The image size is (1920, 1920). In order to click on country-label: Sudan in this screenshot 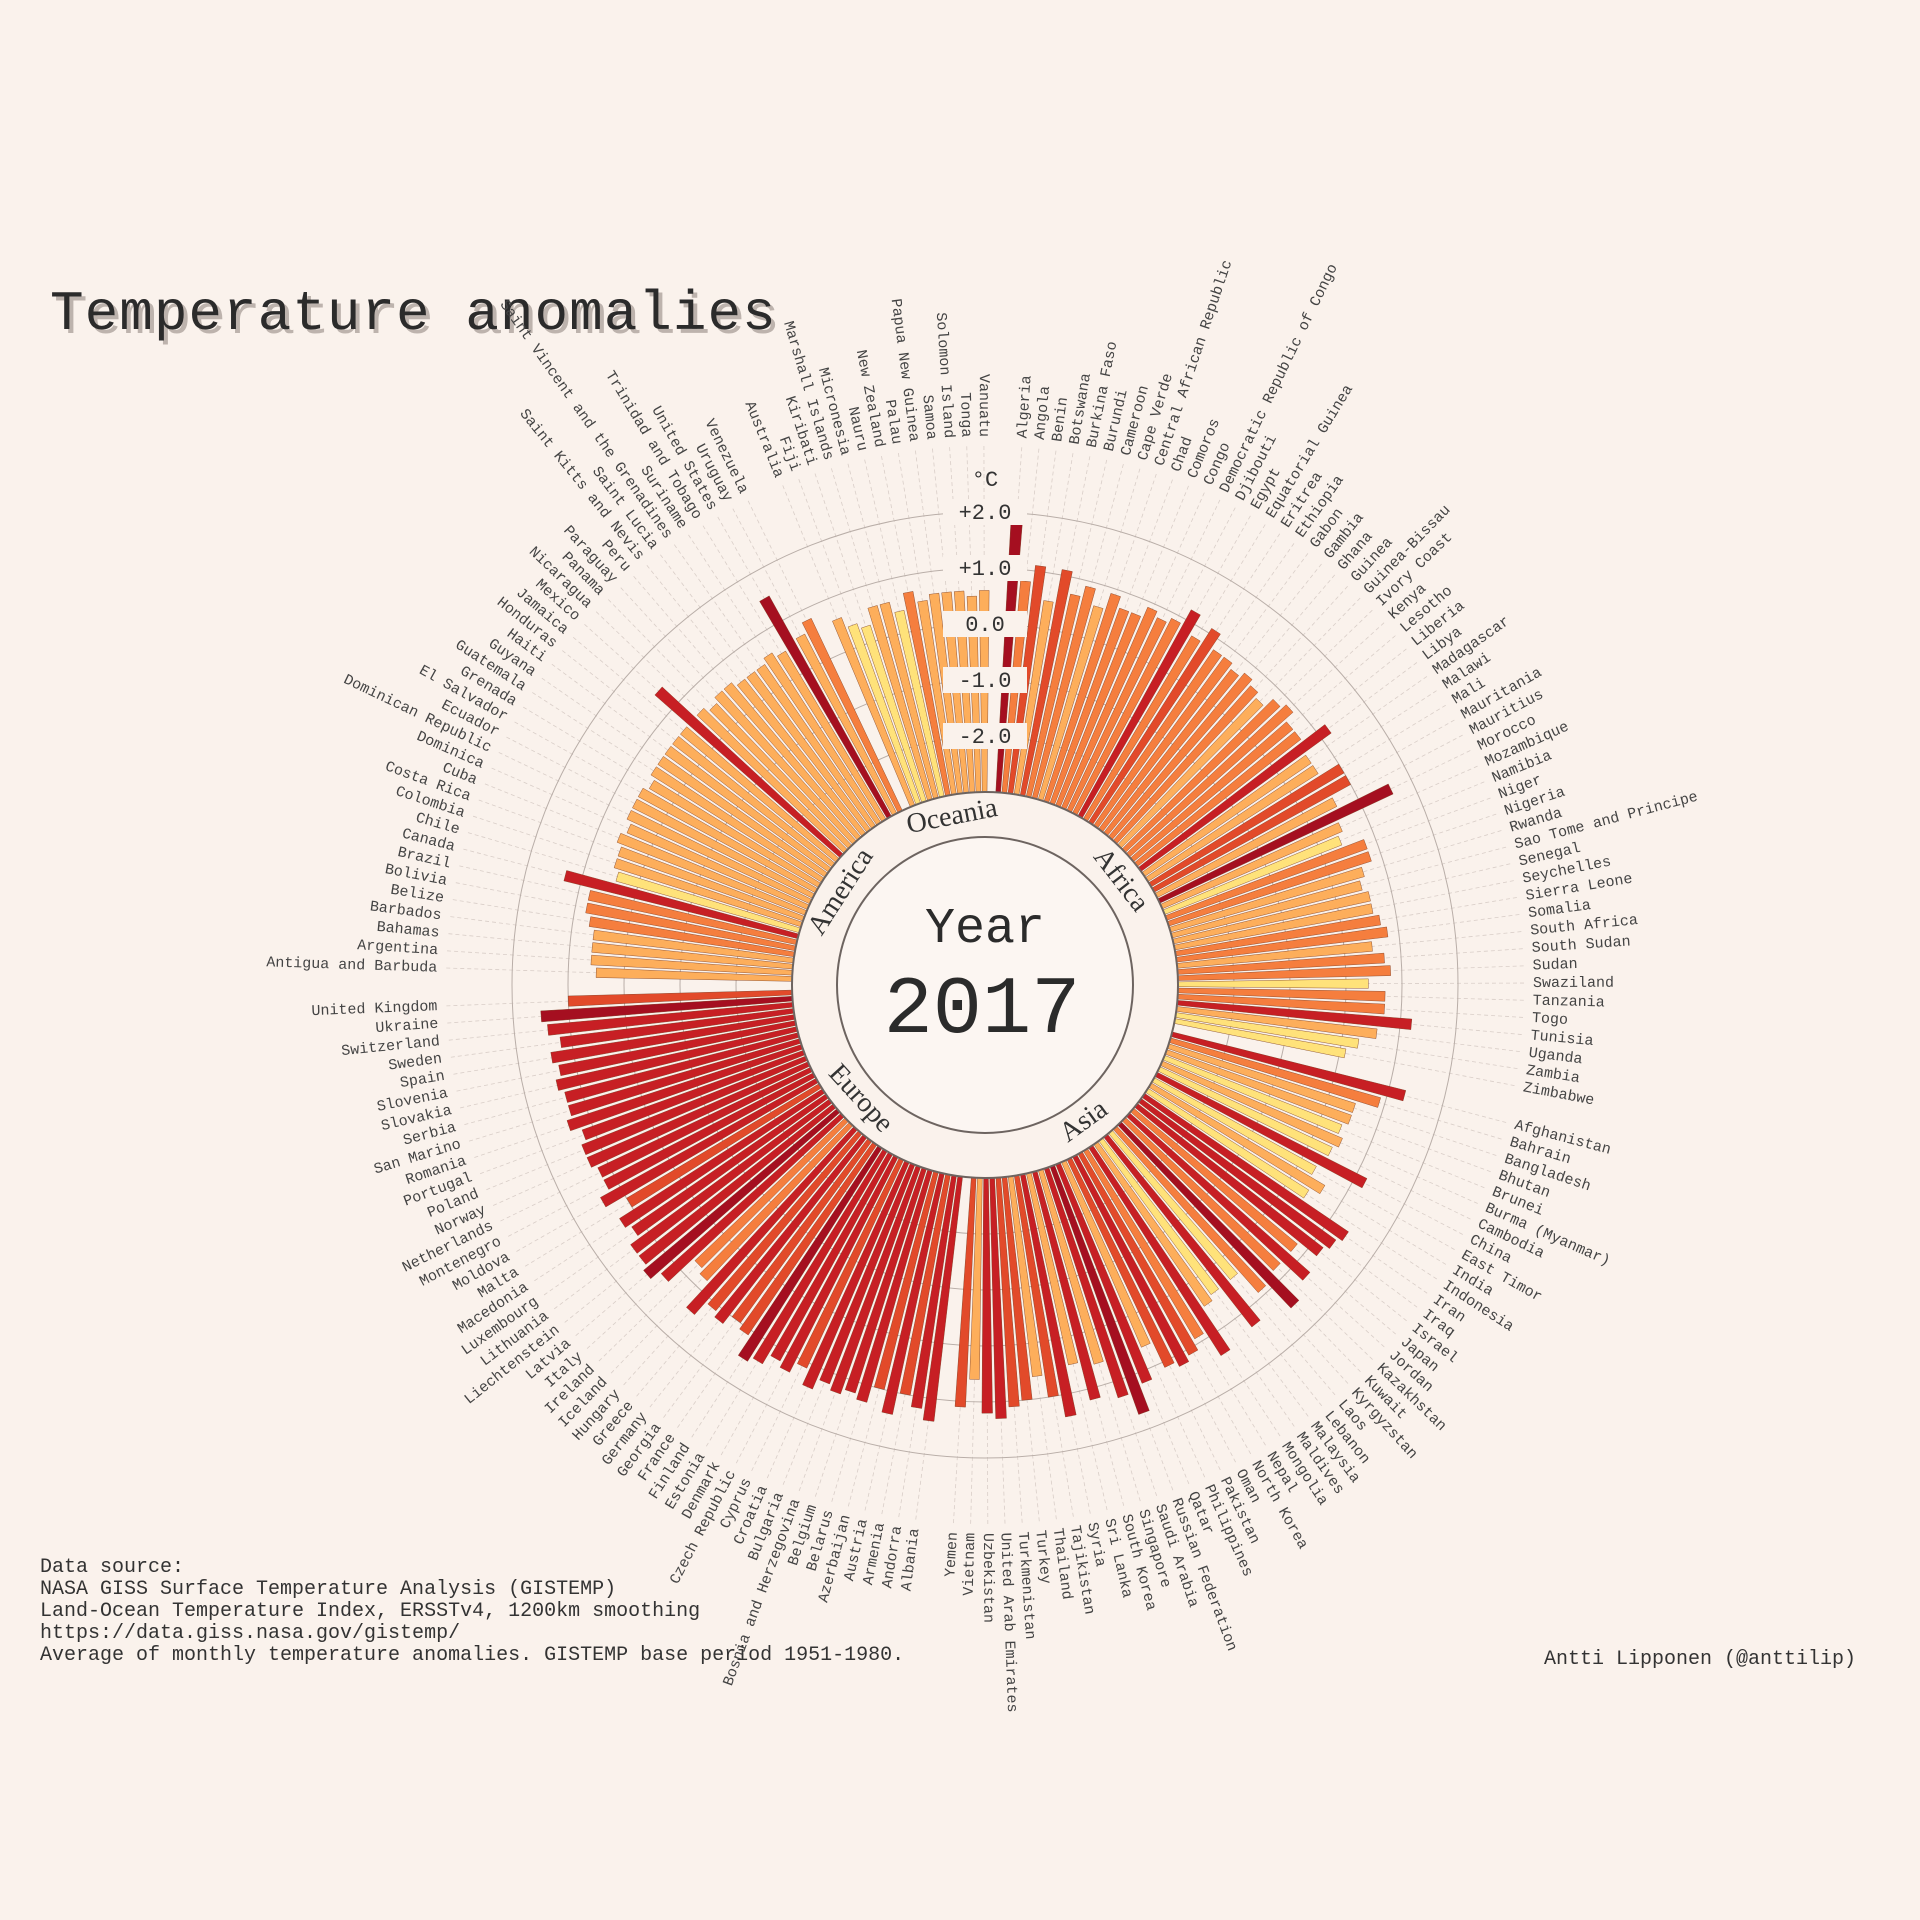, I will do `click(1555, 965)`.